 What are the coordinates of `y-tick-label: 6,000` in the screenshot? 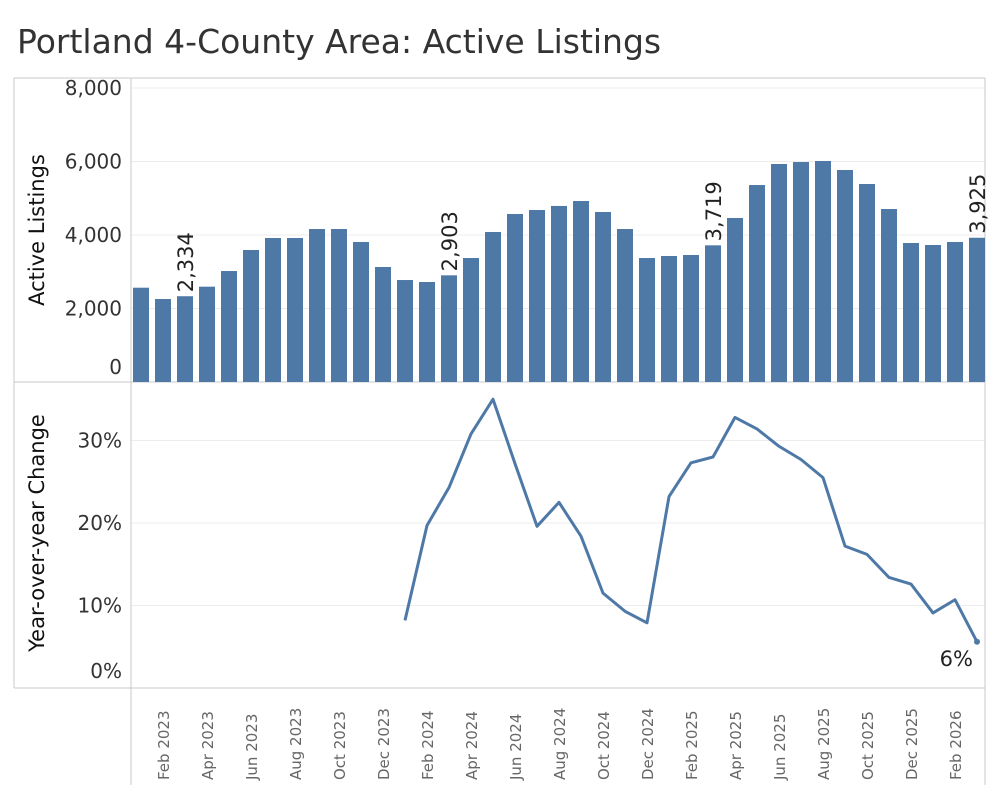 It's located at (93, 162).